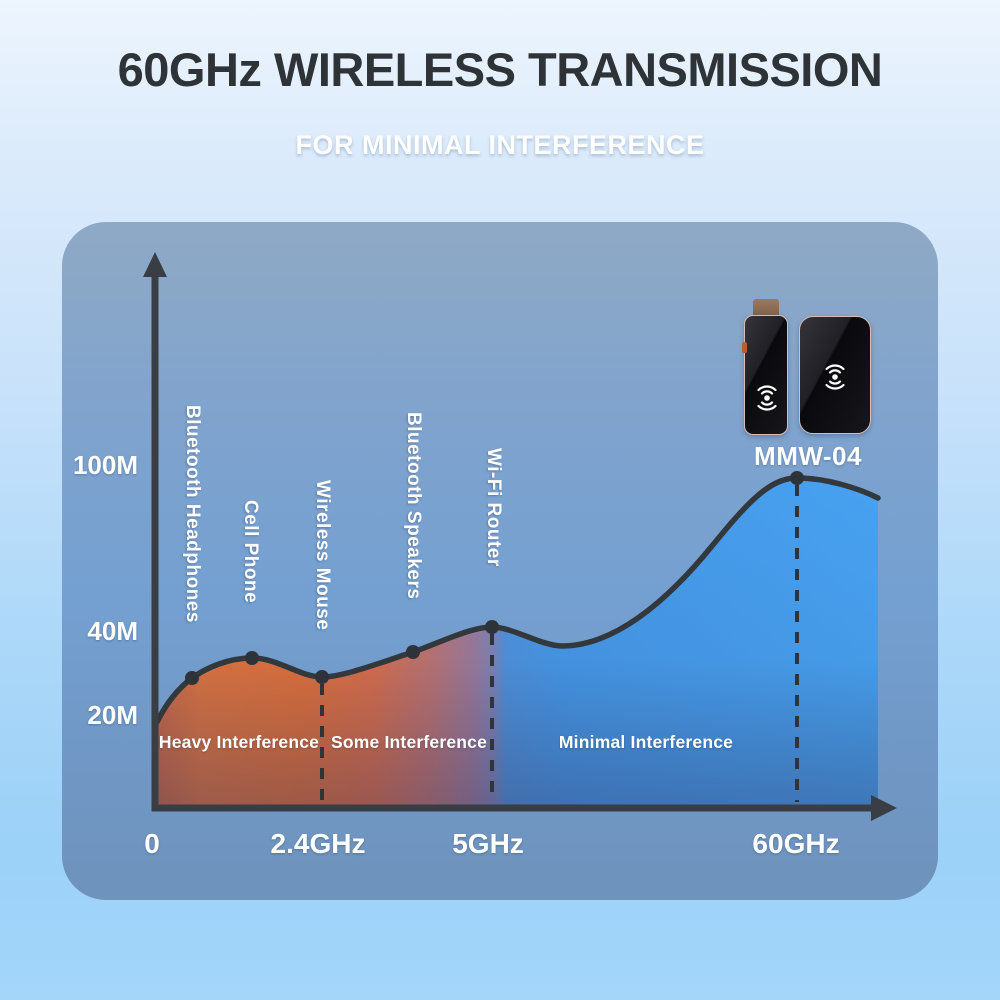  I want to click on device-label-cell-phone: Cell Phone, so click(250, 552).